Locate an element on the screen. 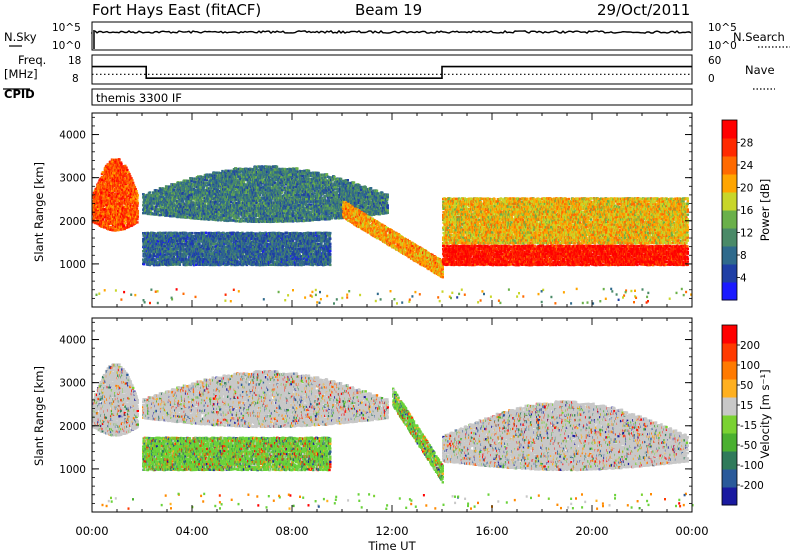 Image resolution: width=800 pixels, height=554 pixels. noise-tick-top-right: 10^5 is located at coordinates (722, 28).